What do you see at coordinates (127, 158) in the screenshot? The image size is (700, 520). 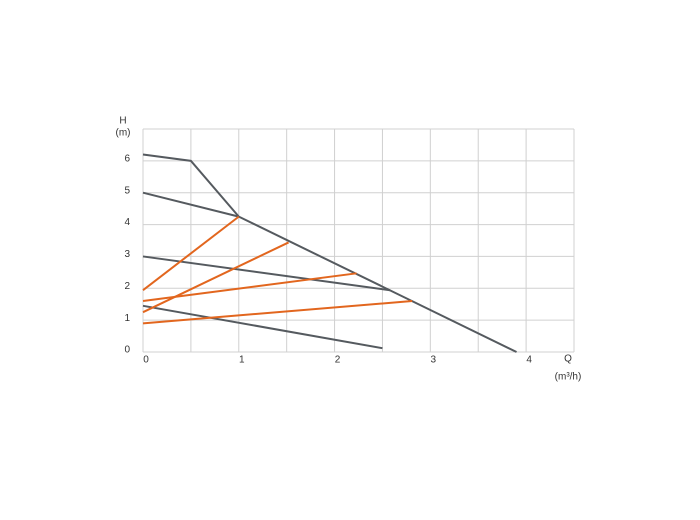 I see `y-tick-label: 6` at bounding box center [127, 158].